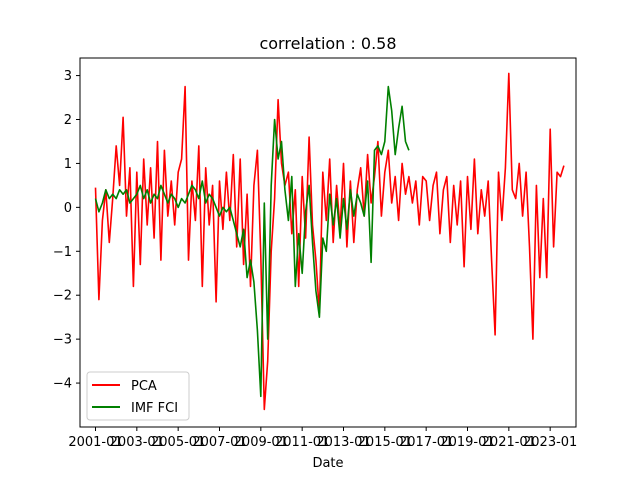  What do you see at coordinates (154, 408) in the screenshot?
I see `legend-label-imf-fci: IMF FCI` at bounding box center [154, 408].